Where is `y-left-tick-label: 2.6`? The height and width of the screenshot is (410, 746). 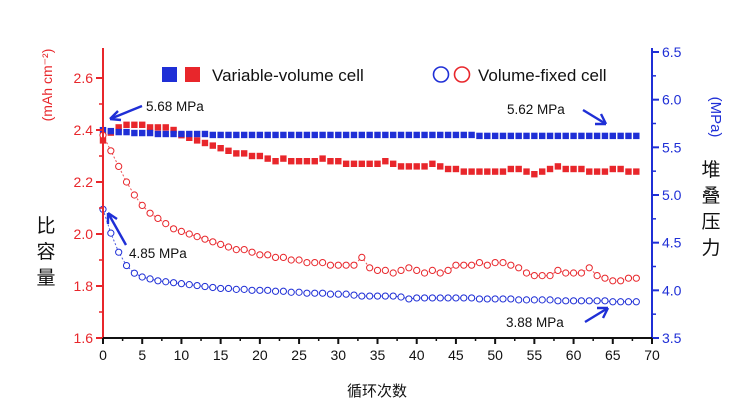 y-left-tick-label: 2.6 is located at coordinates (84, 78).